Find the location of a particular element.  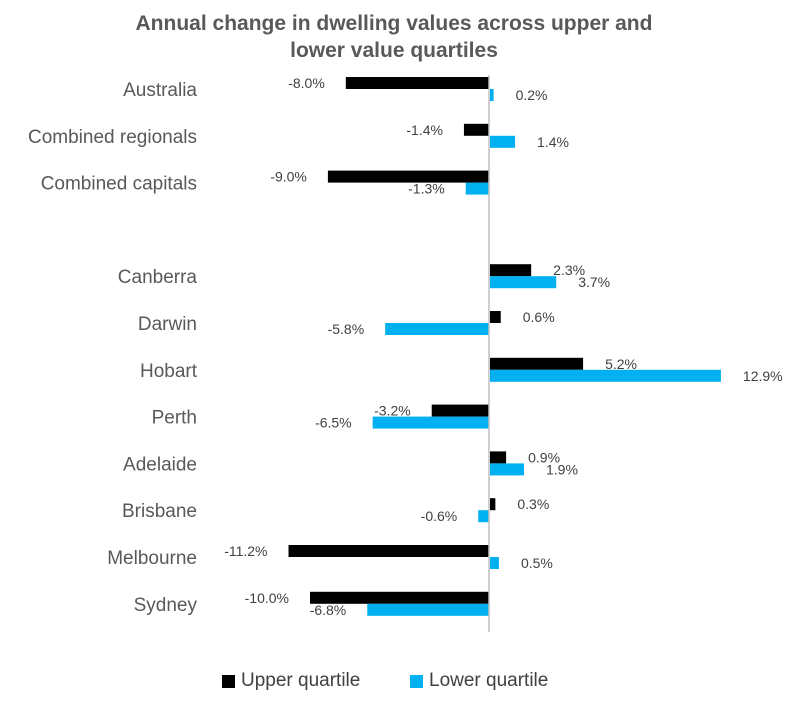

legend: Upper quartile Lower quartile is located at coordinates (394, 683).